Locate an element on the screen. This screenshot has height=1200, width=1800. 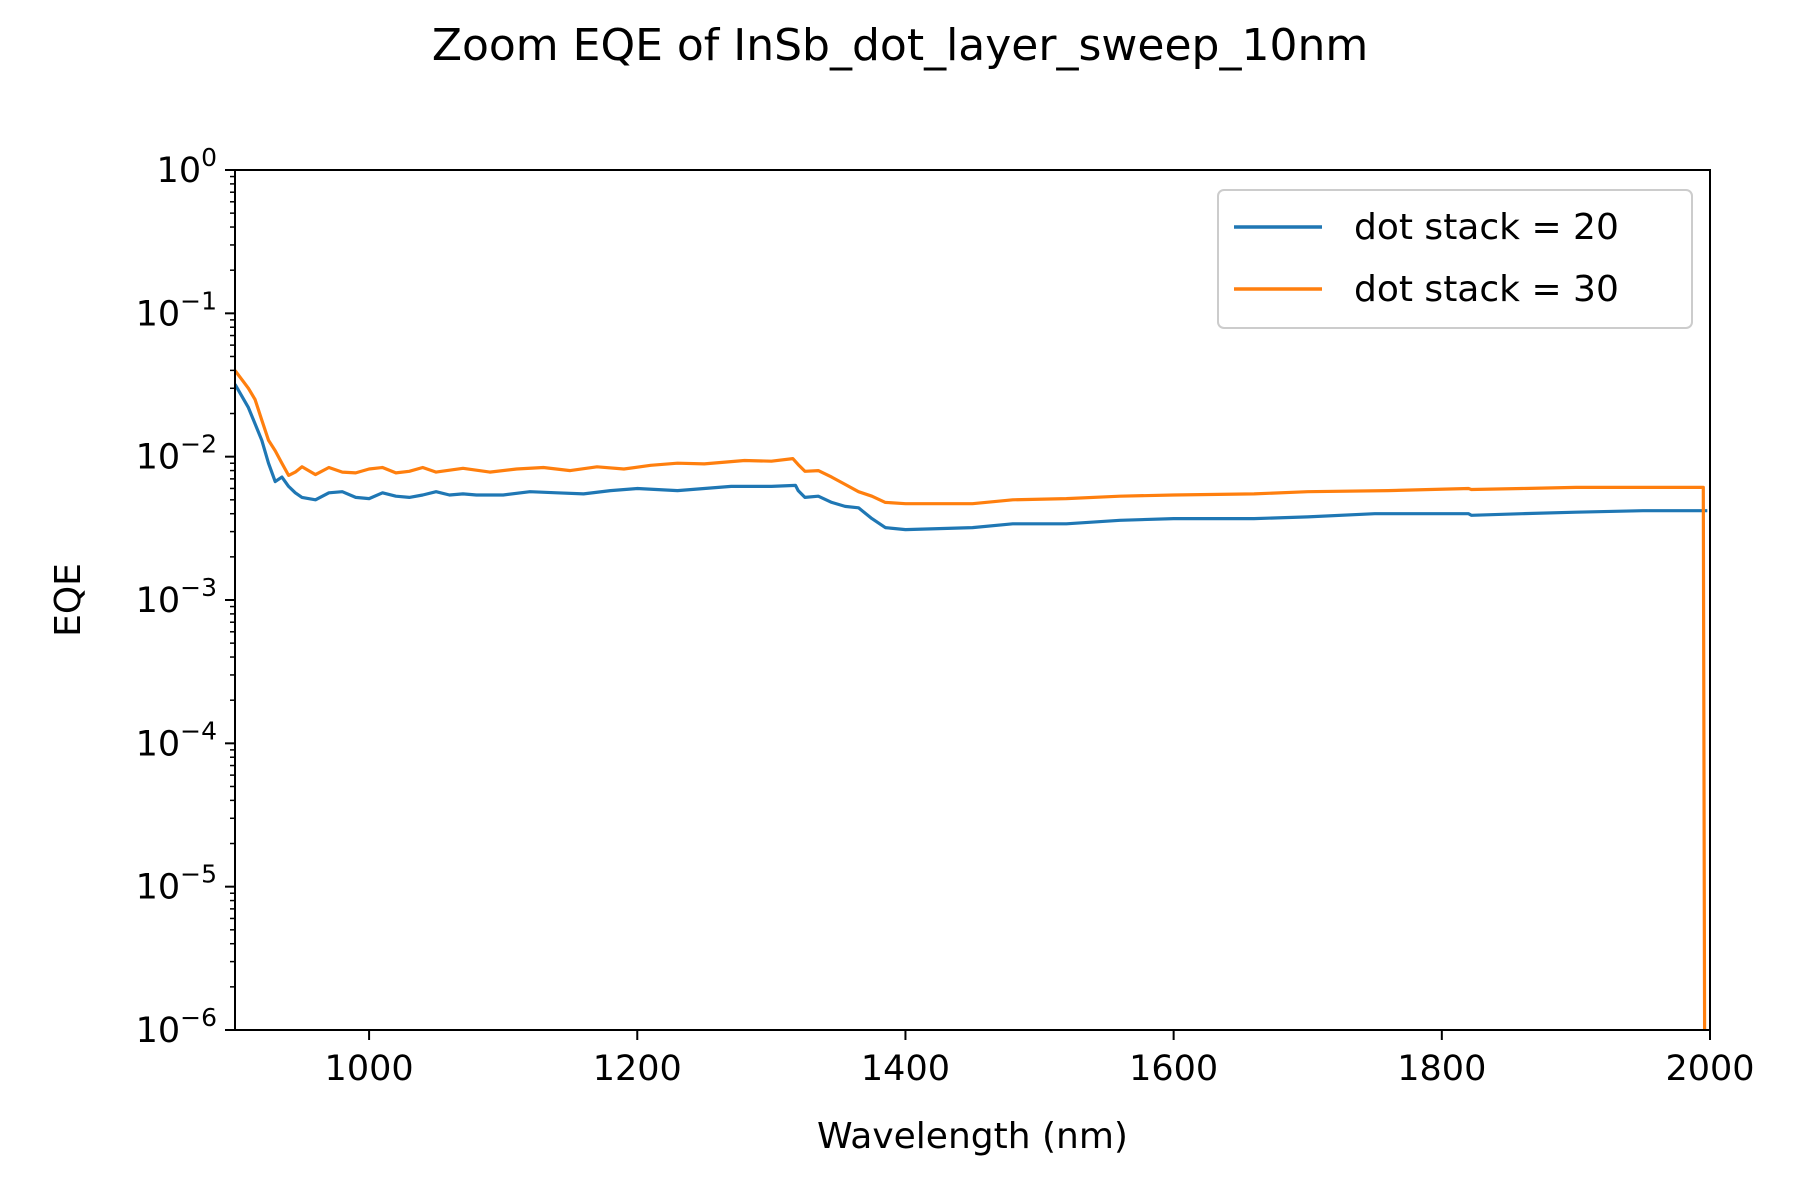
x-tick-label: 2000 is located at coordinates (1709, 1069).